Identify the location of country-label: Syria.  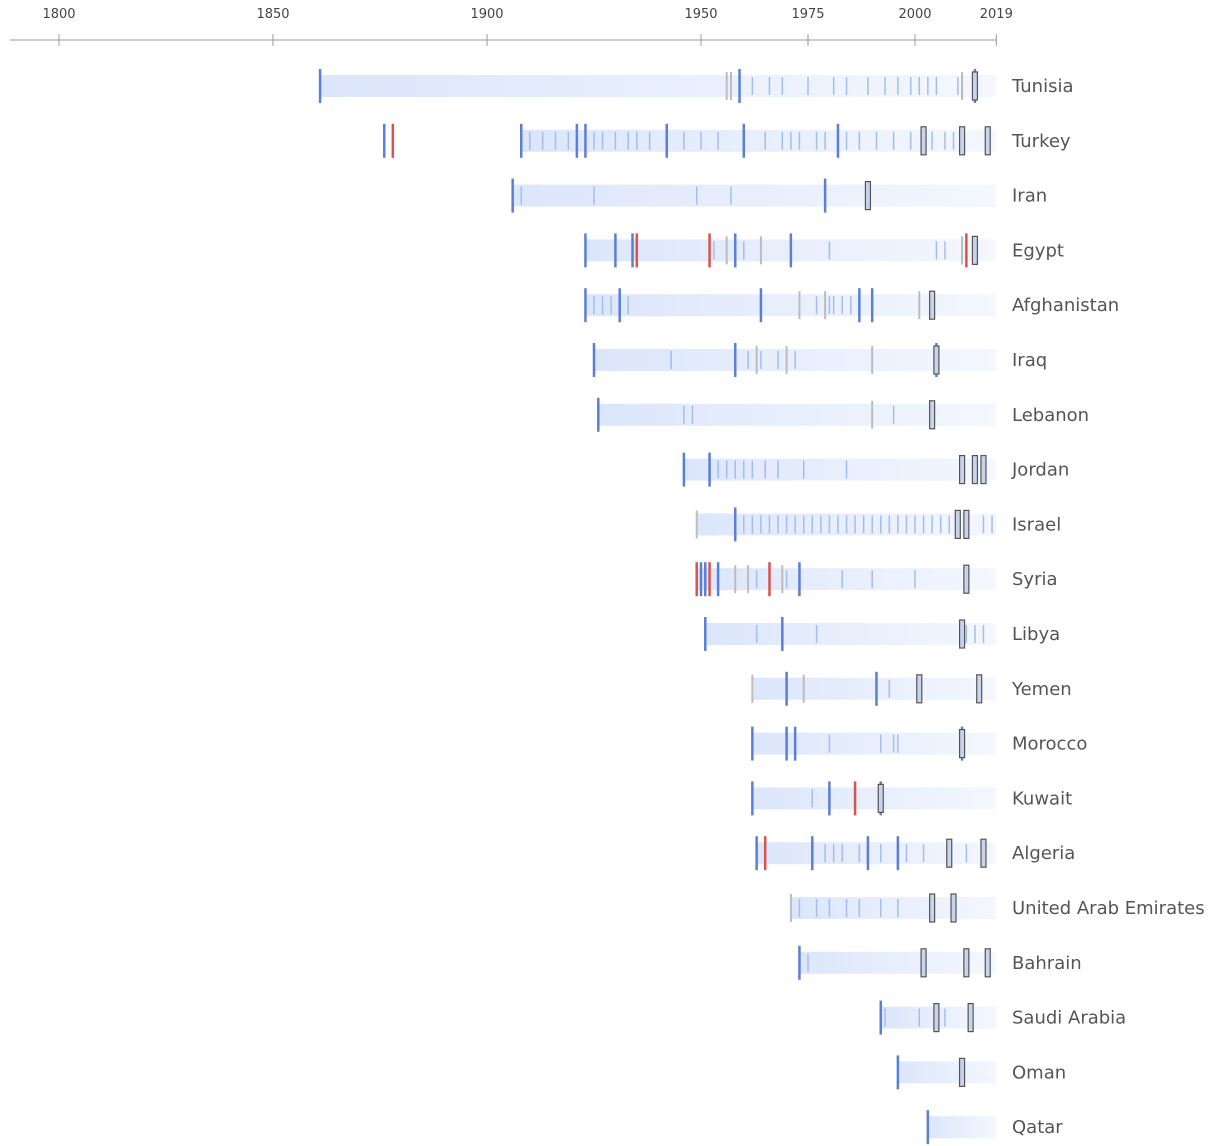
(1035, 579).